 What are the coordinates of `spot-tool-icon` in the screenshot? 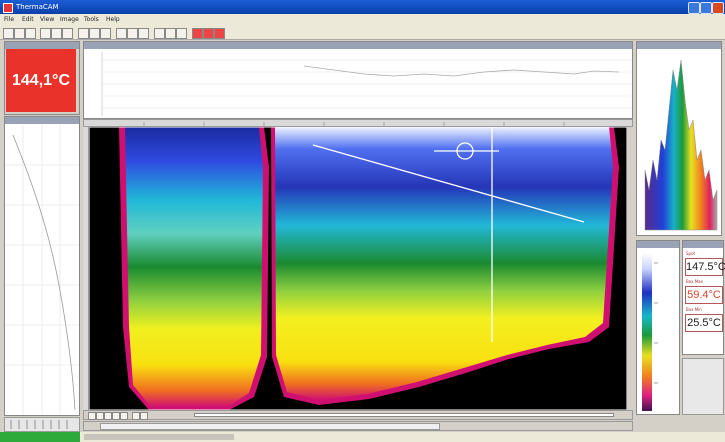 It's located at (121, 33).